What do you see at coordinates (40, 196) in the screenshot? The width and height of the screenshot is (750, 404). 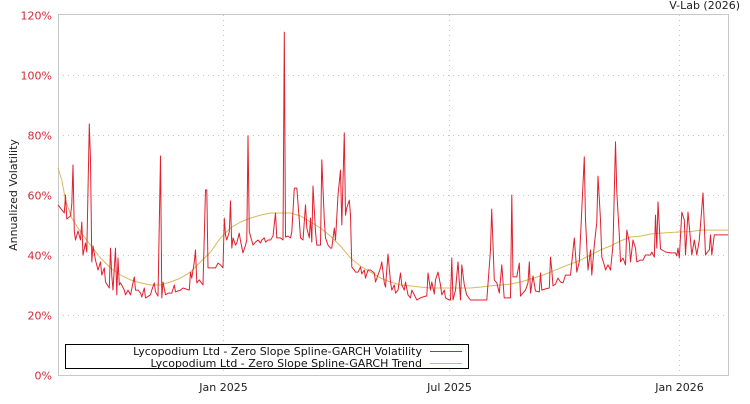 I see `y-tick-label: 60%` at bounding box center [40, 196].